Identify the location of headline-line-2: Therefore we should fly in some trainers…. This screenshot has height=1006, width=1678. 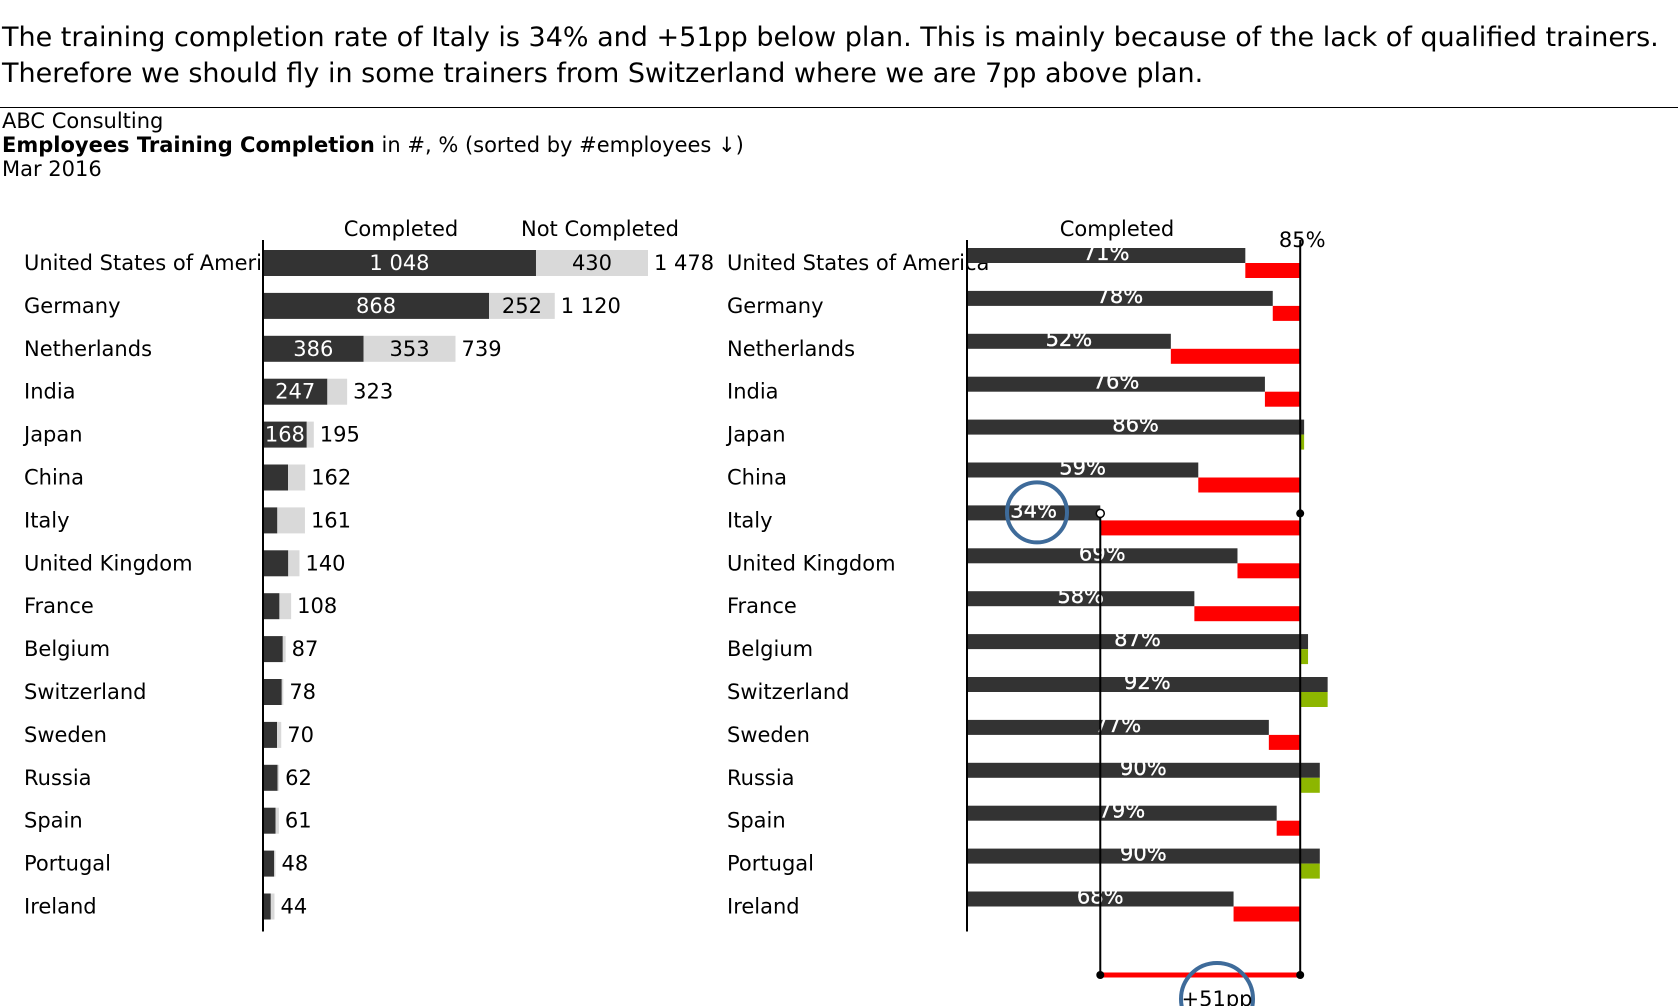
(603, 73).